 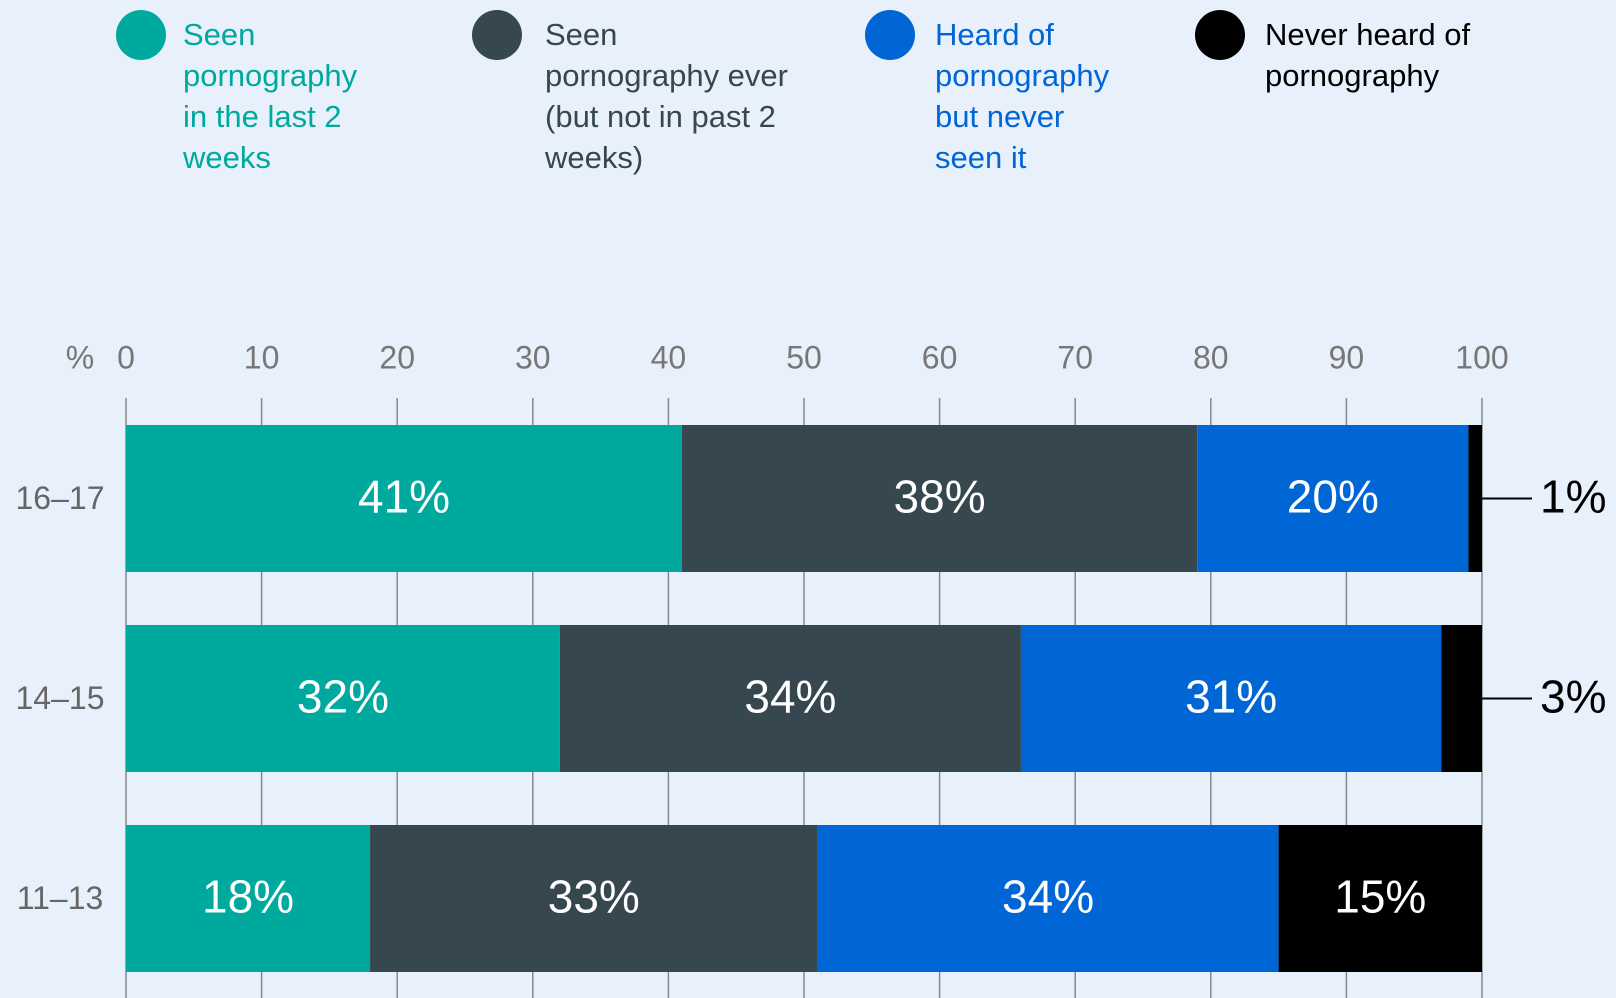 I want to click on data-label: 33%, so click(x=594, y=897).